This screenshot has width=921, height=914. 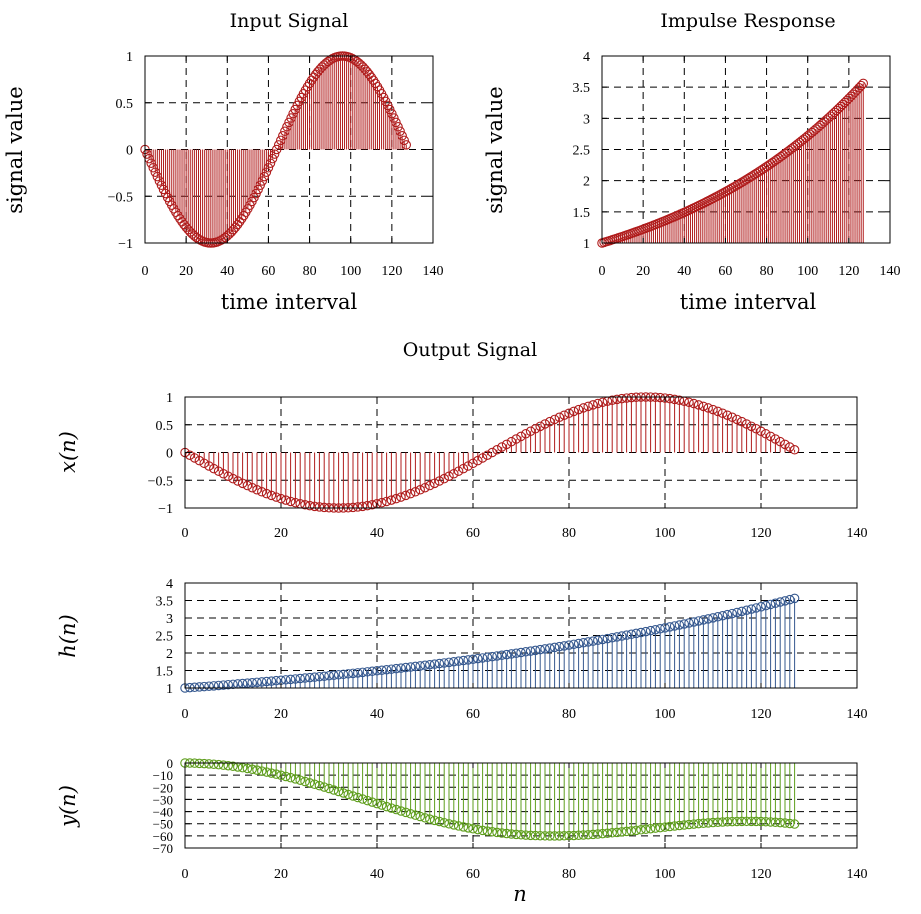 What do you see at coordinates (185, 714) in the screenshot?
I see `x-tick-label: 0` at bounding box center [185, 714].